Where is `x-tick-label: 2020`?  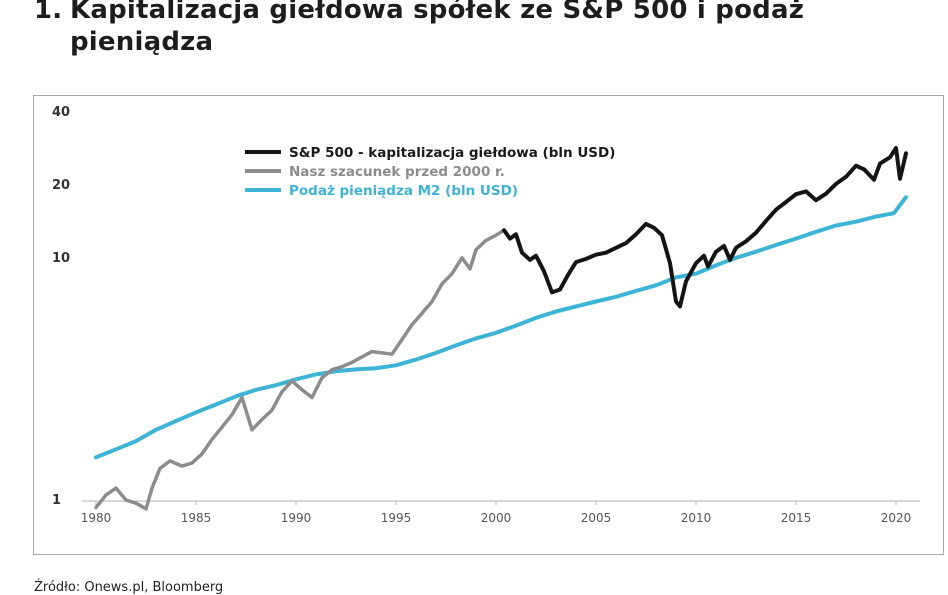 x-tick-label: 2020 is located at coordinates (896, 518).